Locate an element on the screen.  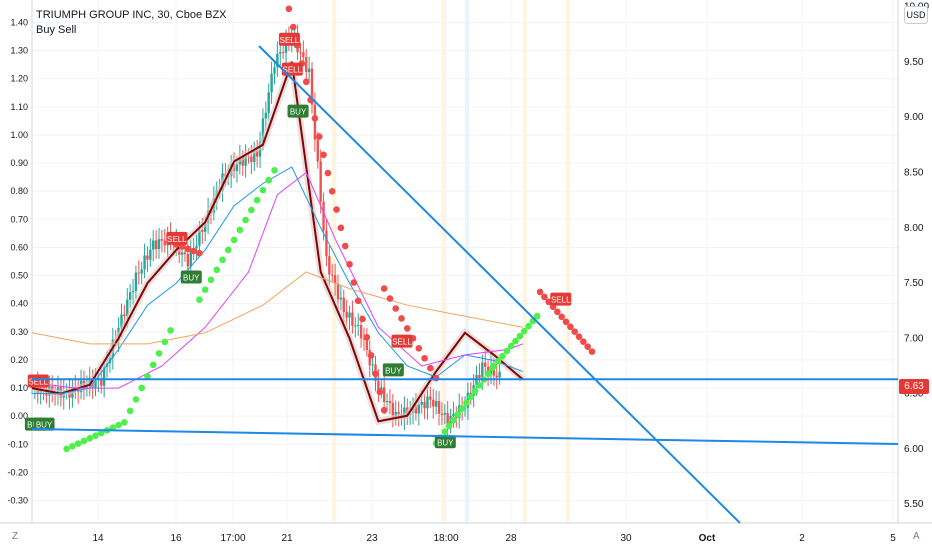
left-tick-label: 0.00 is located at coordinates (19, 416).